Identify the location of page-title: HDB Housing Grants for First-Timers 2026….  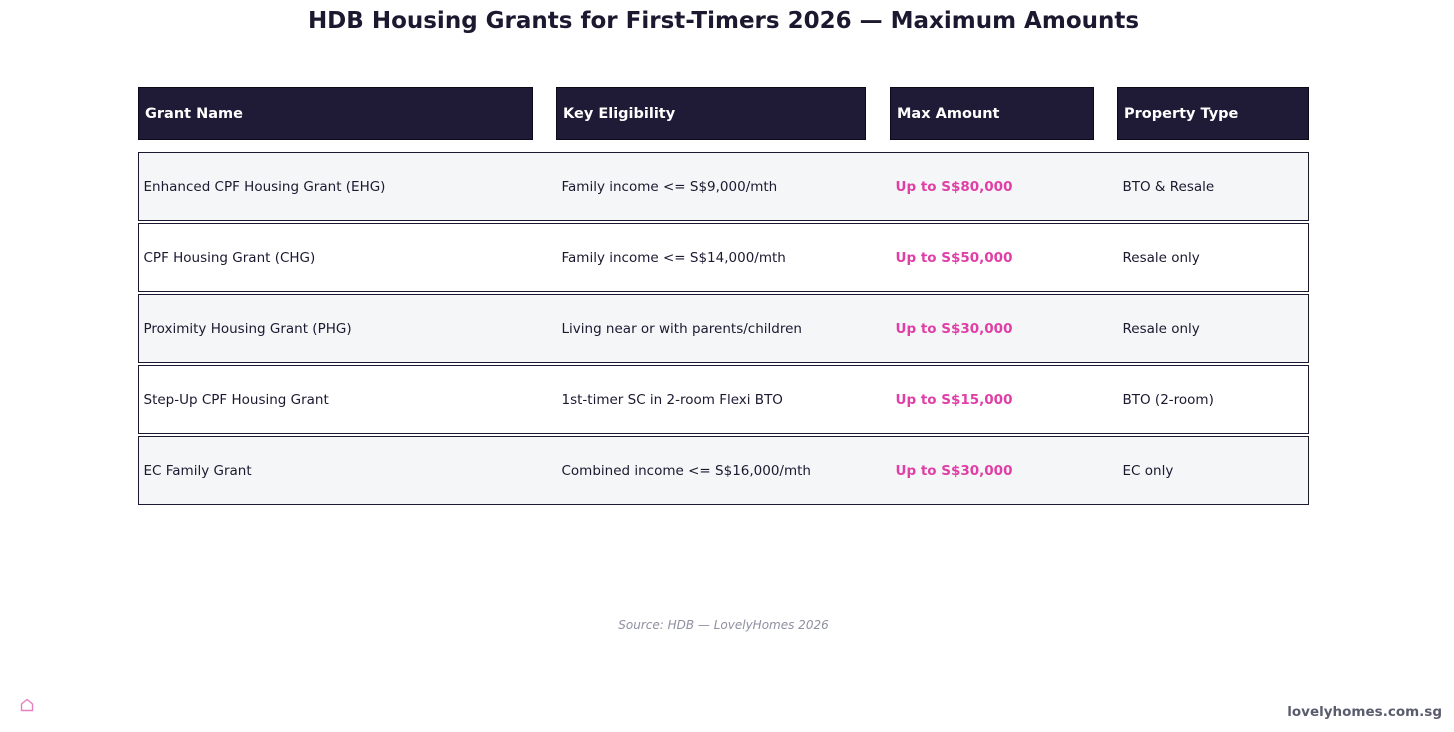
(723, 21).